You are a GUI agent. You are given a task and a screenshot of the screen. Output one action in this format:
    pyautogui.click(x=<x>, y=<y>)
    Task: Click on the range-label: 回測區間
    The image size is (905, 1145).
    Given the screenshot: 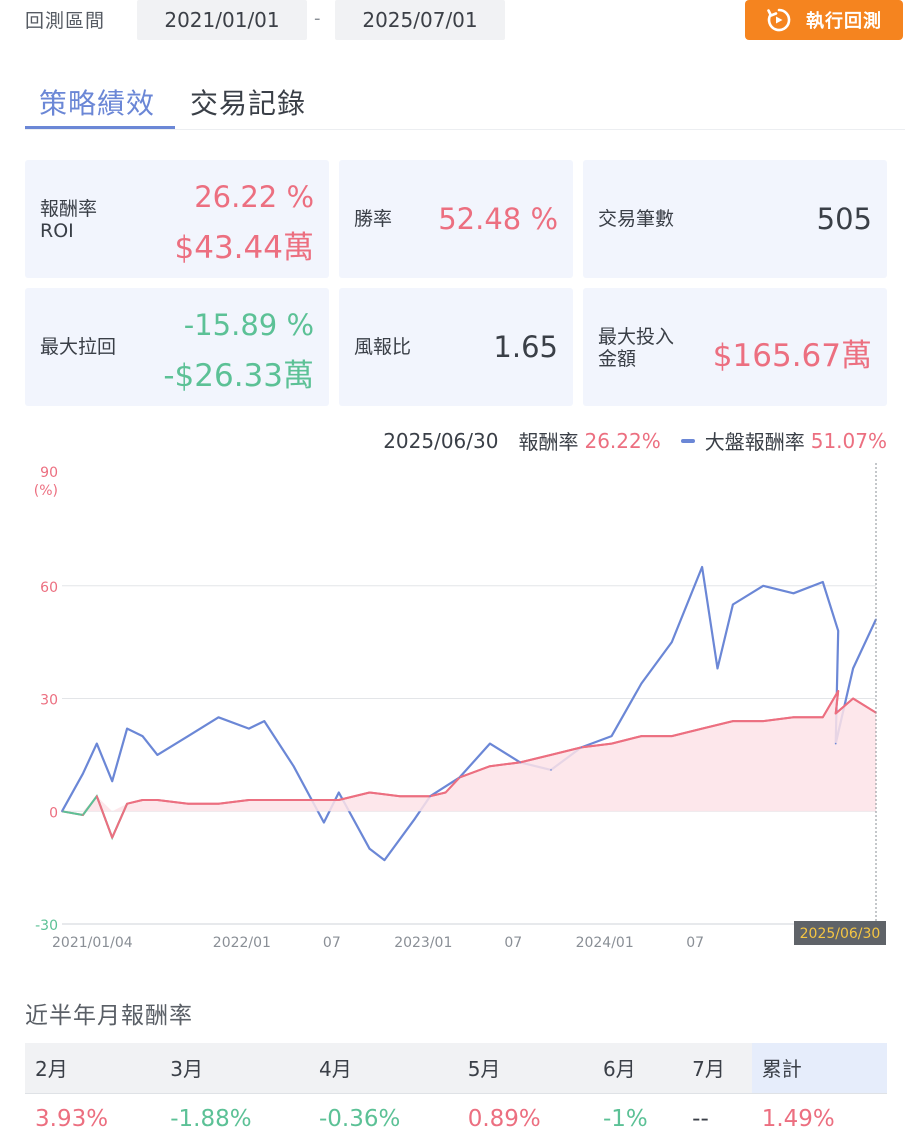 What is the action you would take?
    pyautogui.click(x=65, y=21)
    